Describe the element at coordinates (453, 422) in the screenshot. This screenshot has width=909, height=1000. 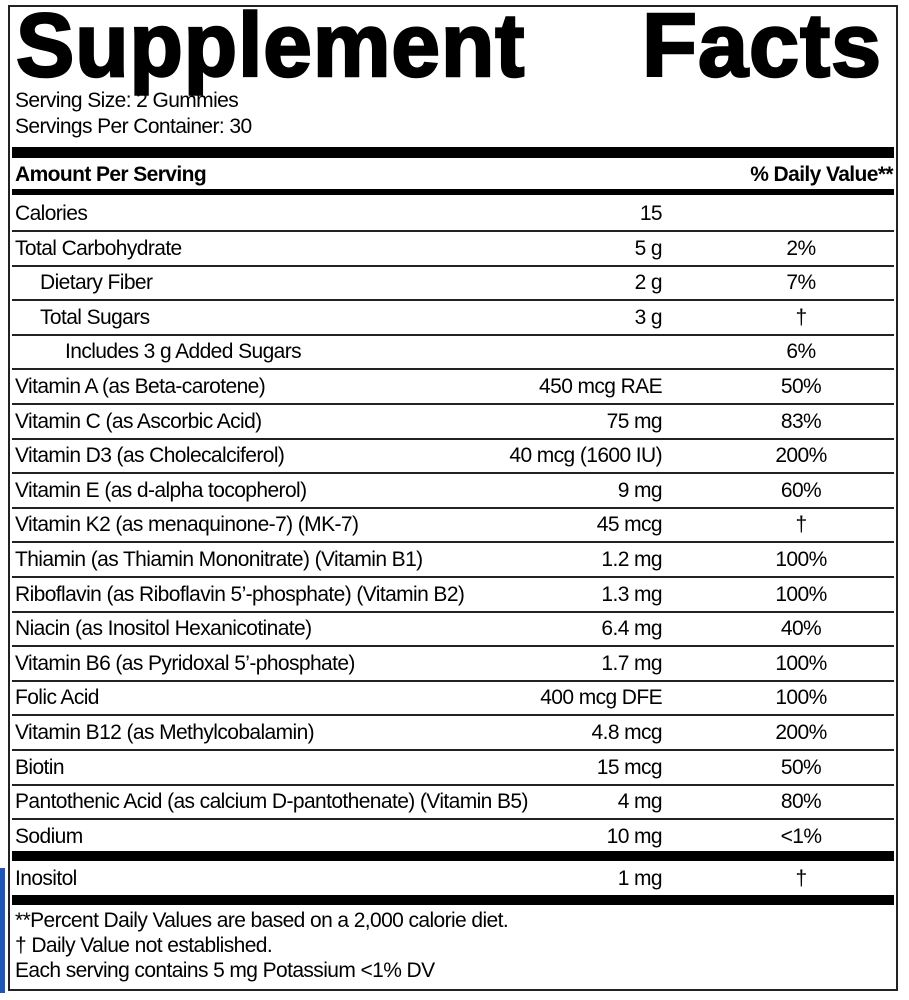
I see `nutrient-row: Vitamin C (as Ascorbic Acid) 75 mg 83%` at that location.